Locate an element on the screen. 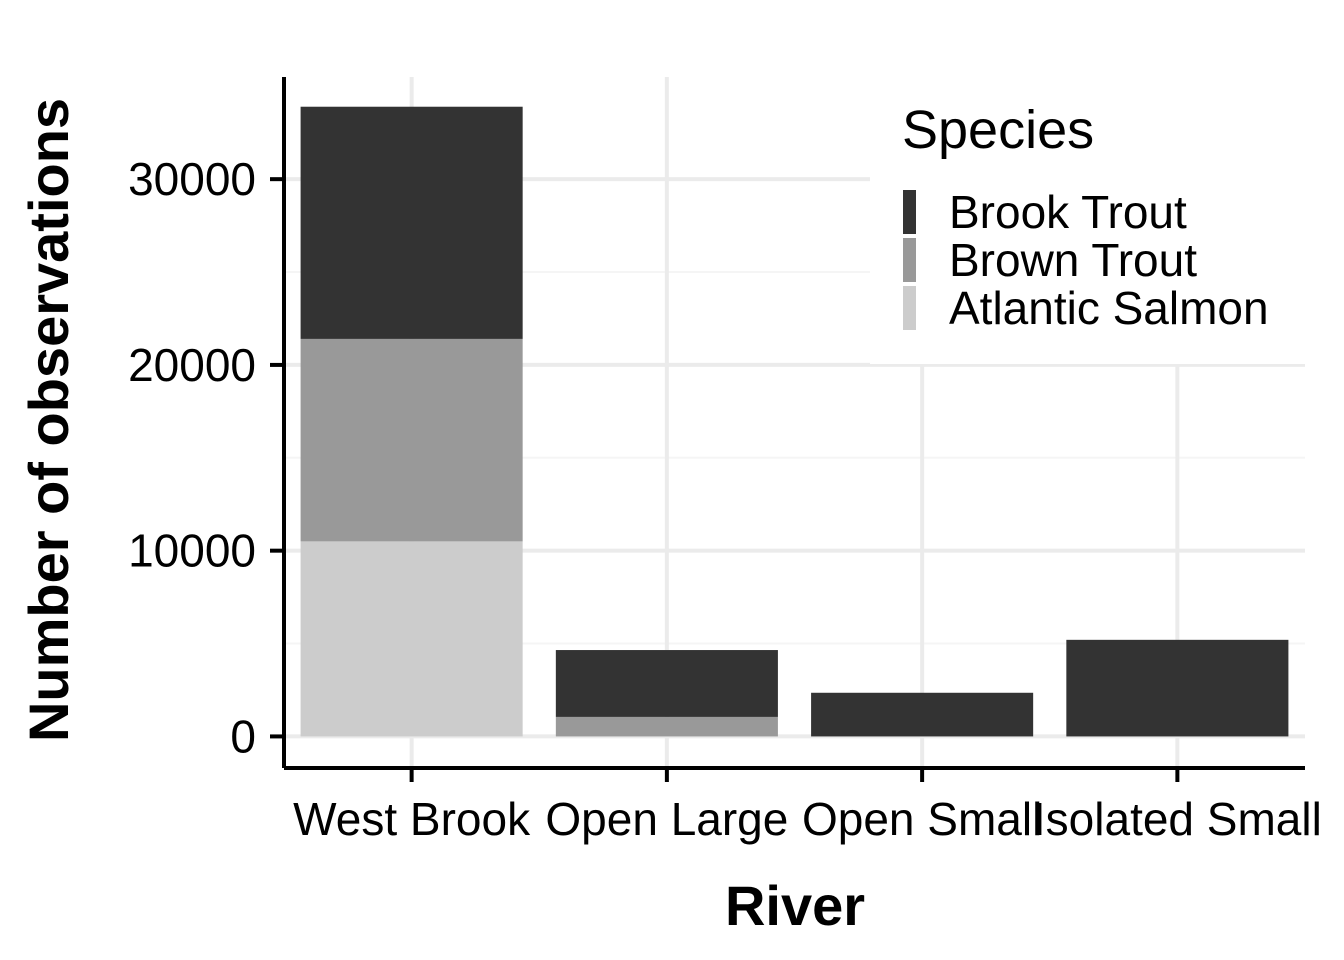 The height and width of the screenshot is (960, 1344). legend-key-brook-trout is located at coordinates (909, 212).